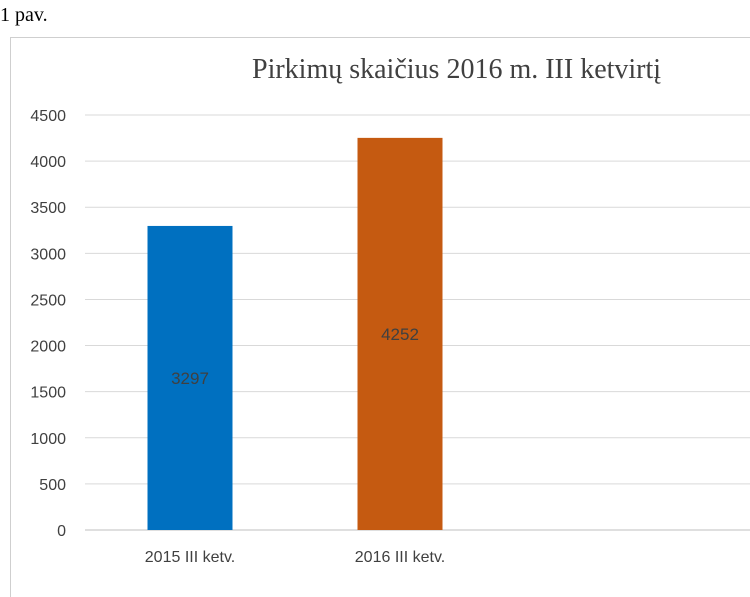 The width and height of the screenshot is (750, 597). What do you see at coordinates (295, 356) in the screenshot?
I see `data-labels: 3297 4252` at bounding box center [295, 356].